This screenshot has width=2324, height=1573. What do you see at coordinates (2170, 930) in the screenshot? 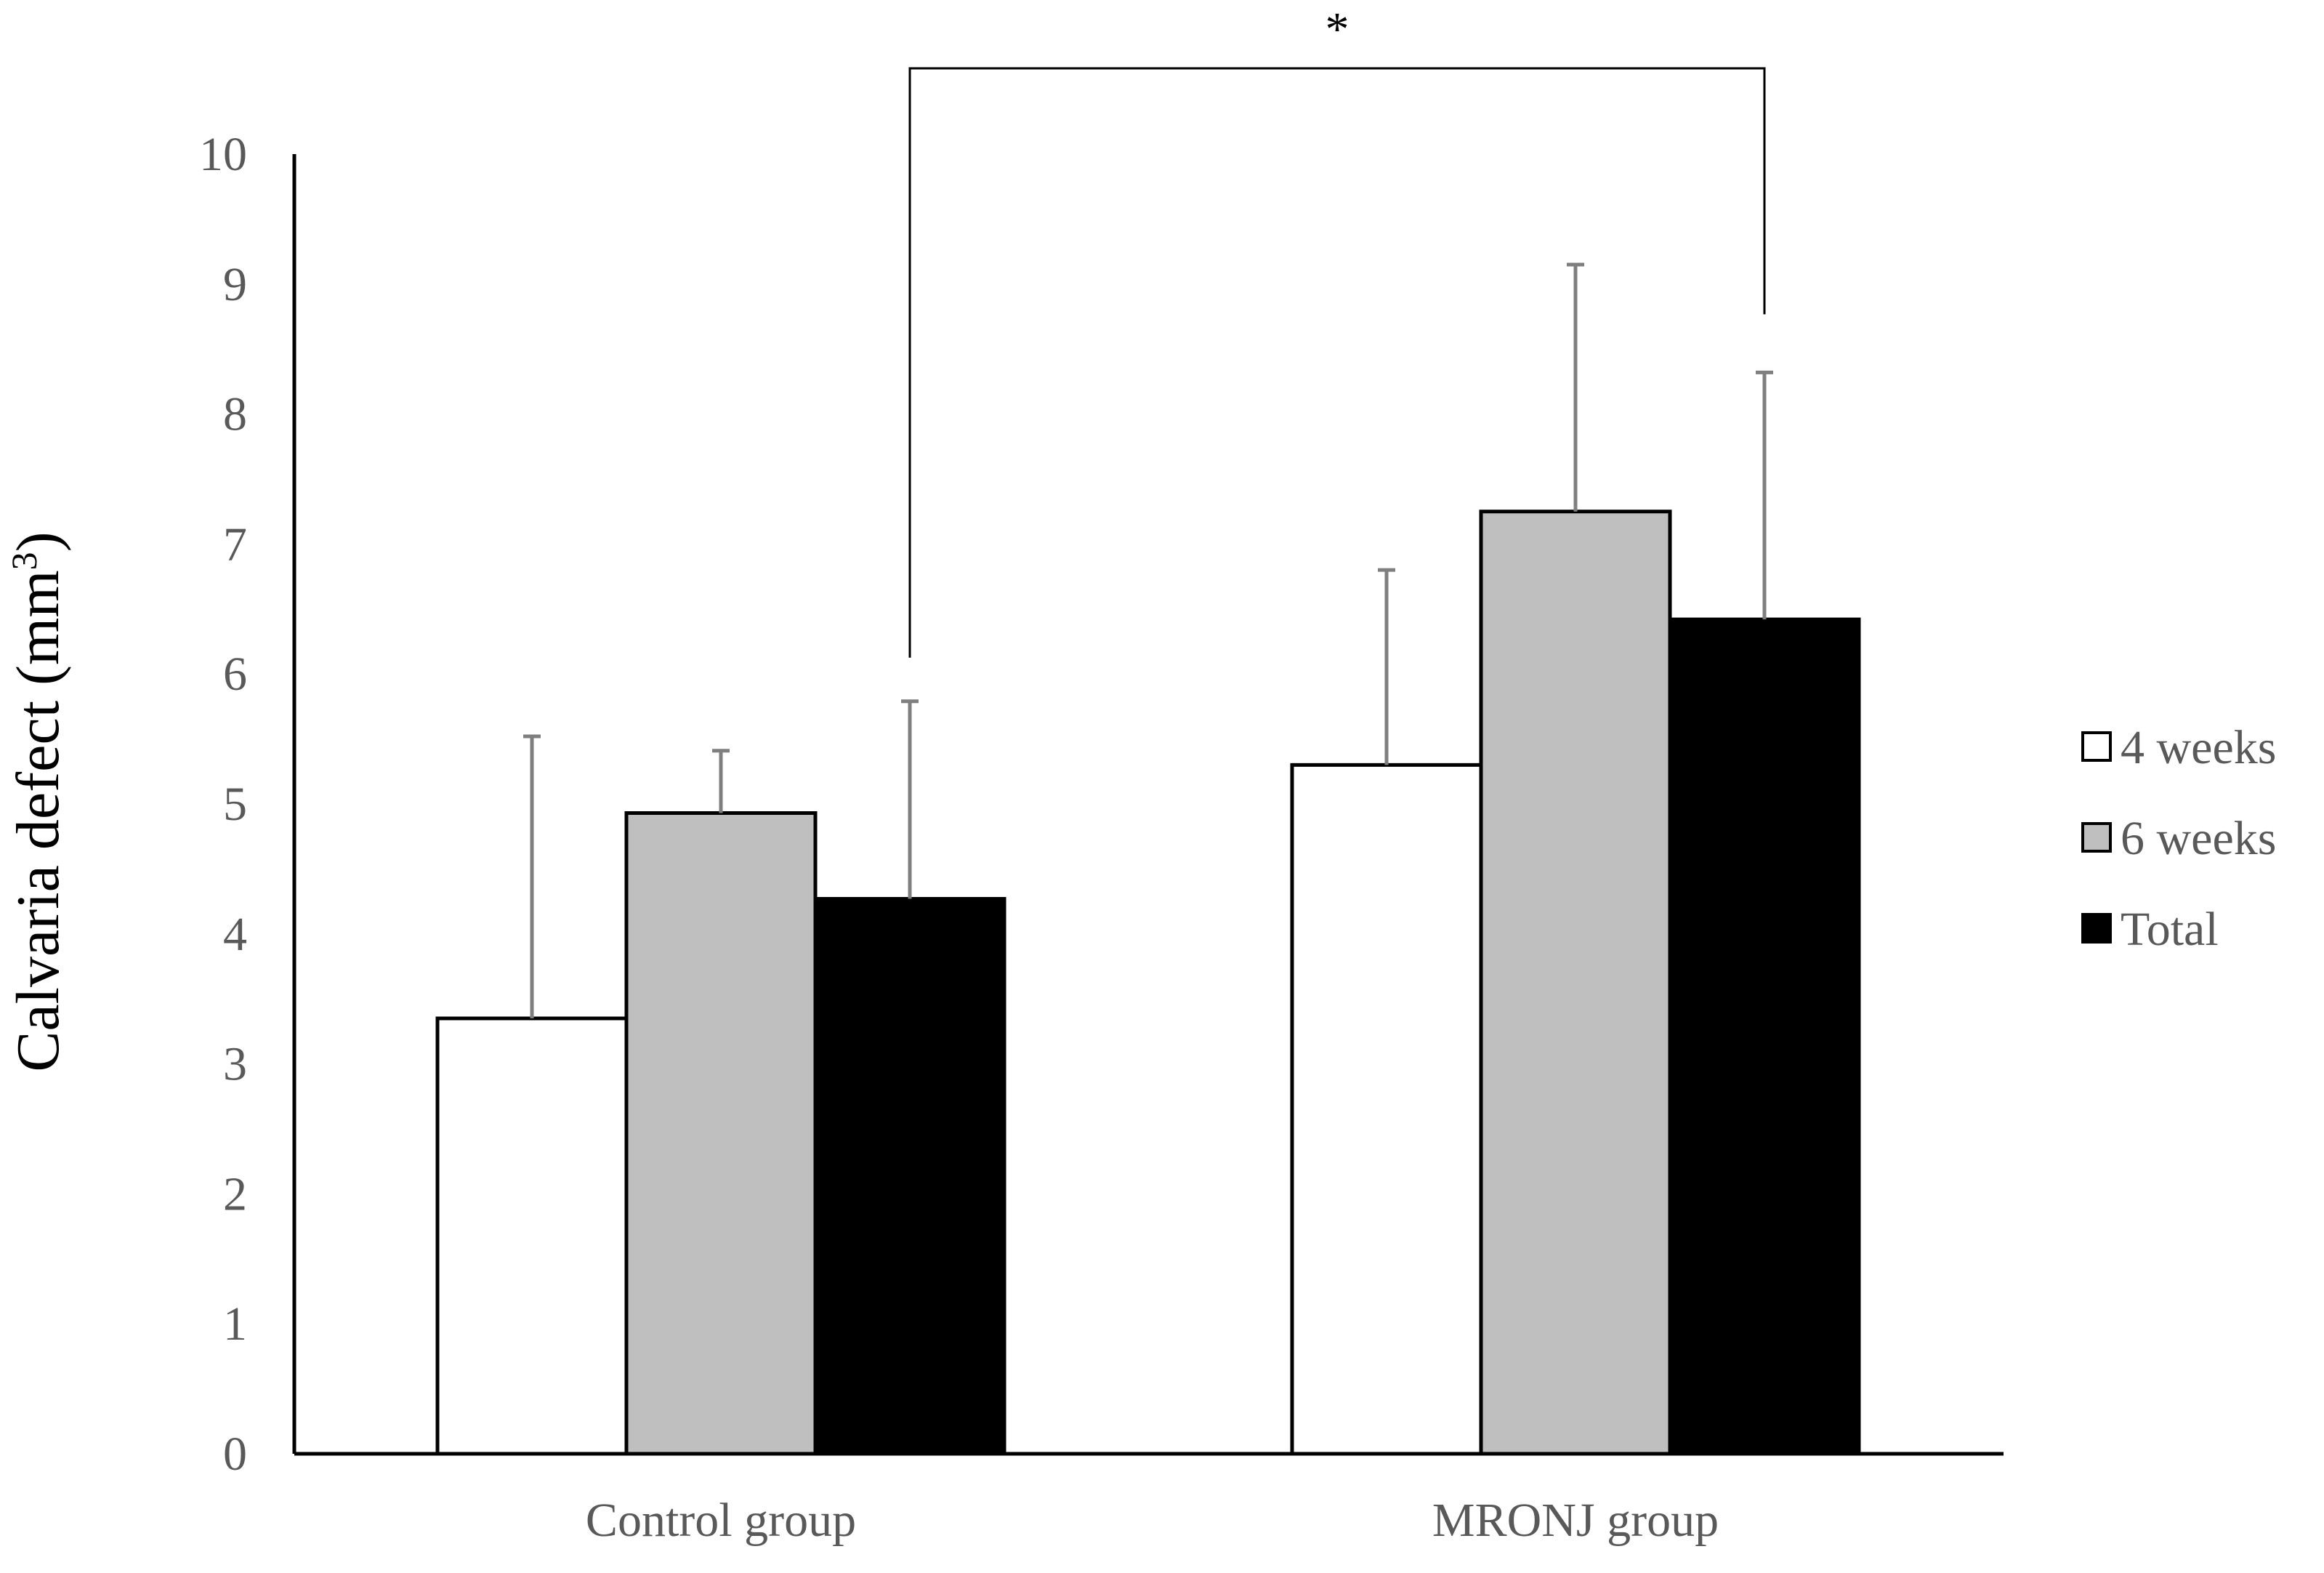
I see `legend-label: Total` at bounding box center [2170, 930].